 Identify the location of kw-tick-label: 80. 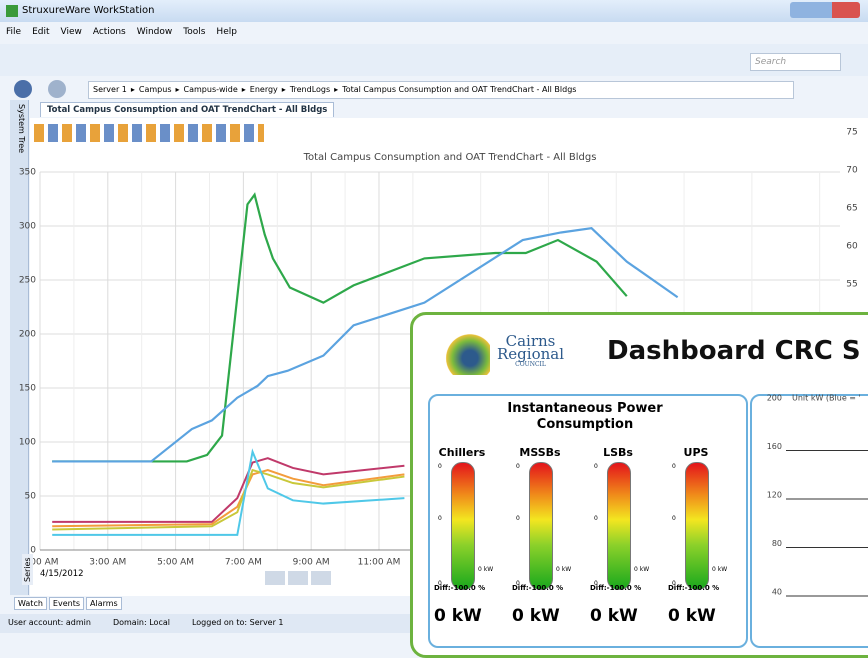
(777, 543).